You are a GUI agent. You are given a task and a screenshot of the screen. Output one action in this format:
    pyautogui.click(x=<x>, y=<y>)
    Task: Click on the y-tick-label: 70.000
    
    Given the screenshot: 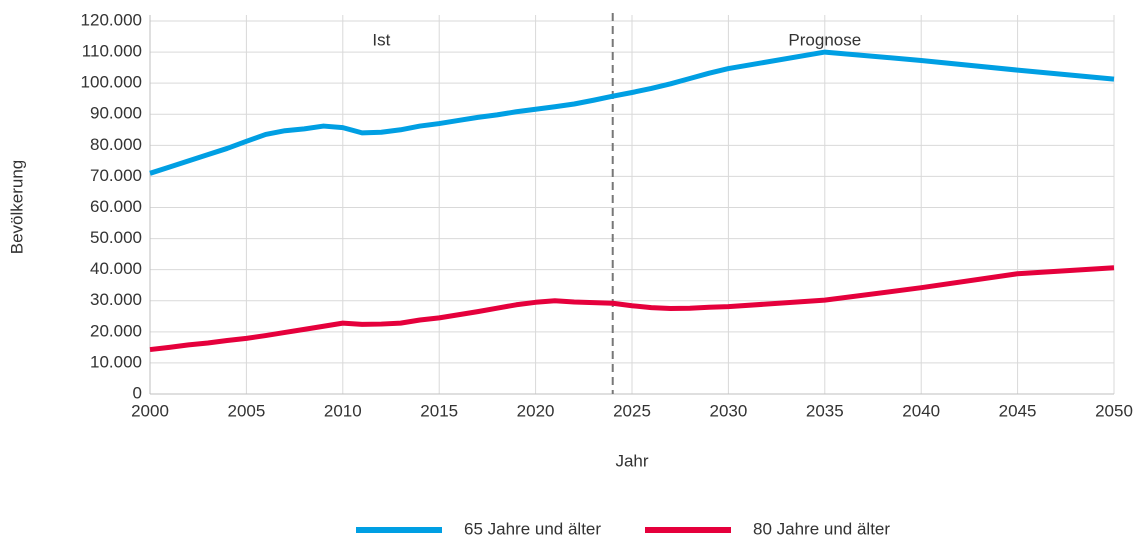 What is the action you would take?
    pyautogui.click(x=116, y=175)
    